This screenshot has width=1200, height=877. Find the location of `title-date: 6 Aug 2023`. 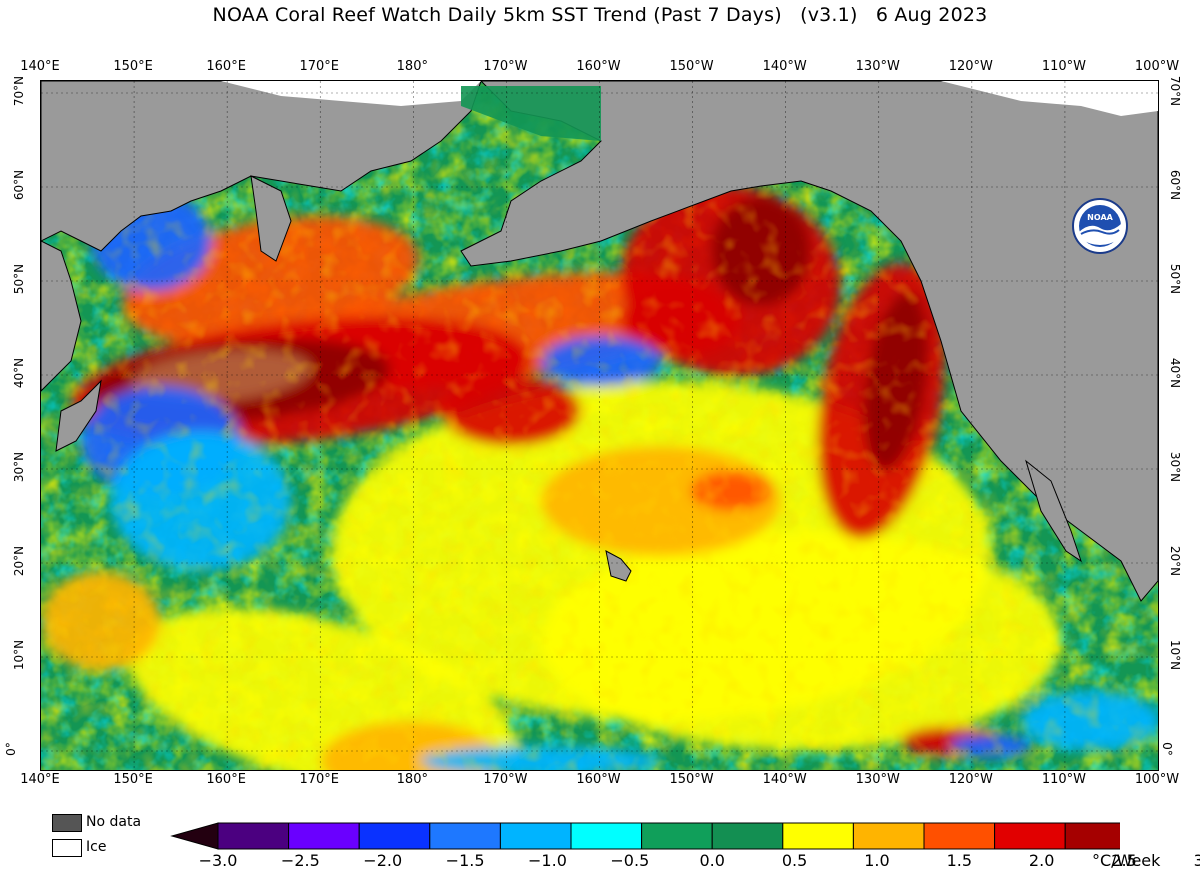

title-date: 6 Aug 2023 is located at coordinates (931, 15).